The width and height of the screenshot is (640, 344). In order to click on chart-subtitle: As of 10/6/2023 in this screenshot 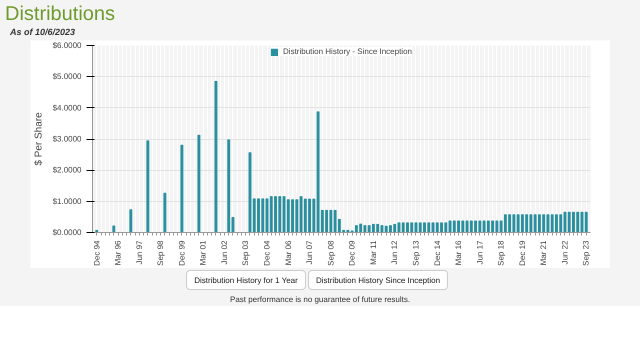, I will do `click(43, 32)`.